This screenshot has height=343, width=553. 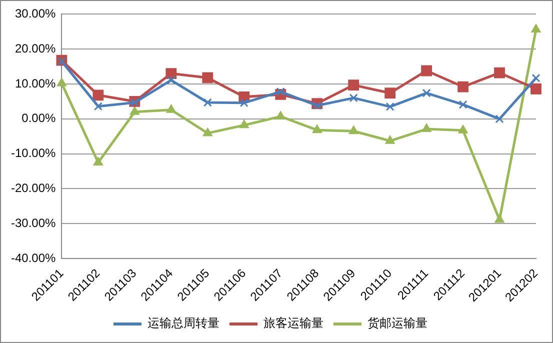 What do you see at coordinates (39, 118) in the screenshot?
I see `y-tick-label: 0.00%` at bounding box center [39, 118].